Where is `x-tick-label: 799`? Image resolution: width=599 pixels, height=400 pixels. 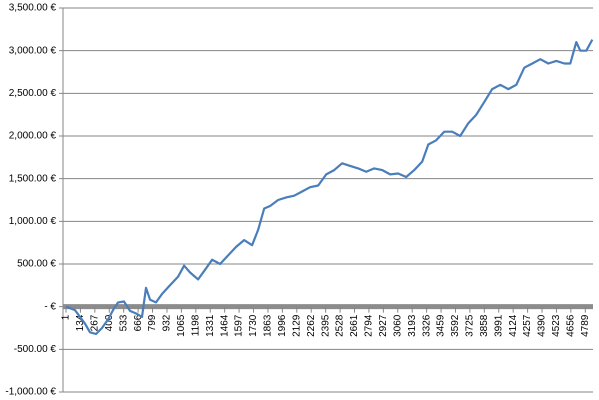 x-tick-label: 799 is located at coordinates (152, 322).